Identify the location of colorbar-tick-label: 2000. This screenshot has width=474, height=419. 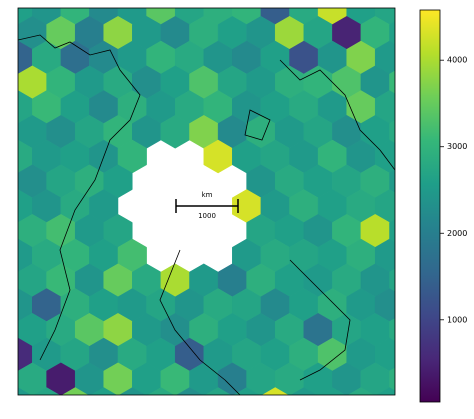
(457, 233).